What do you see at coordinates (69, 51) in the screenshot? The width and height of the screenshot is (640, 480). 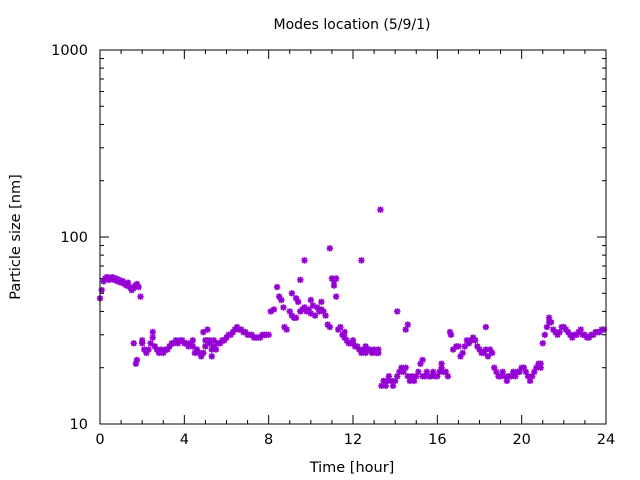 I see `y-tick-label: 1000` at bounding box center [69, 51].